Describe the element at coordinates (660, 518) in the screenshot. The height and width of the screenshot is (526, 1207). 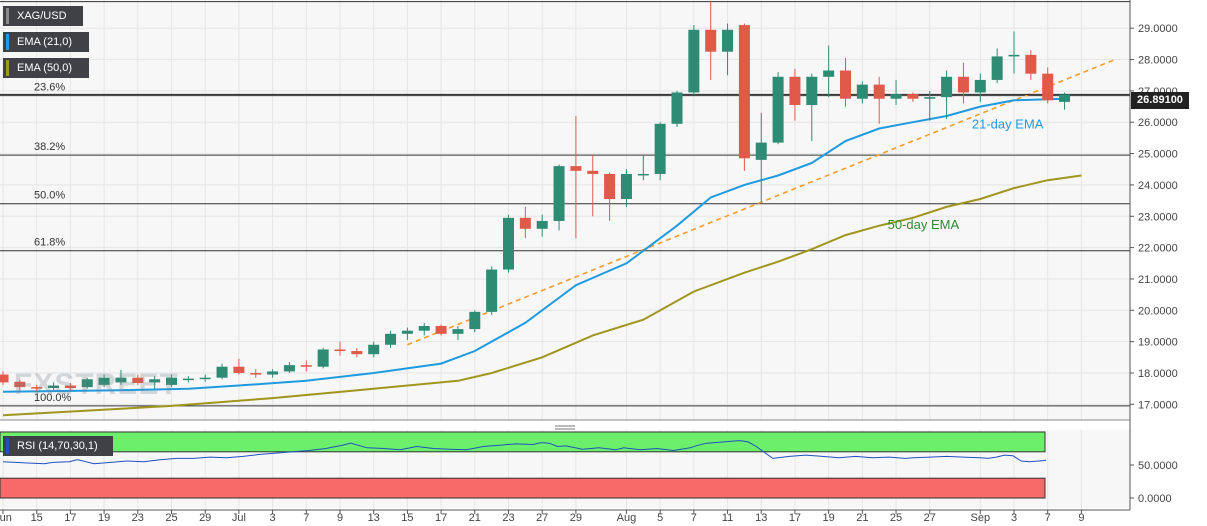
I see `x-tick-label: 5` at that location.